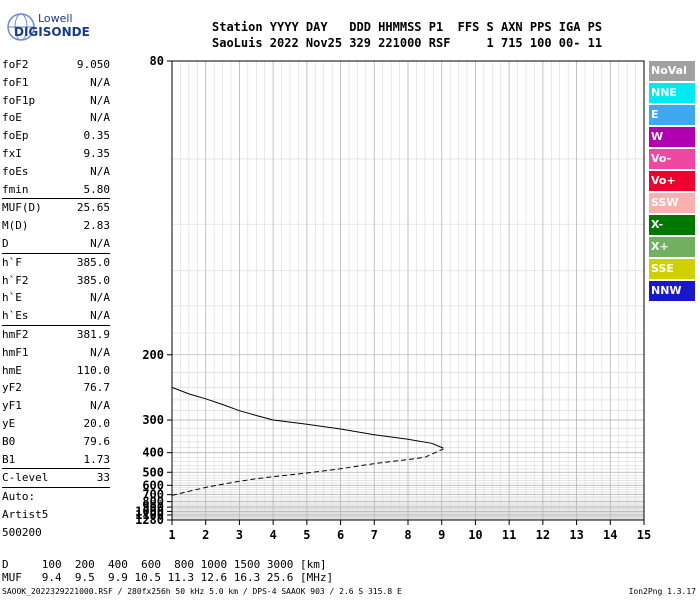 Image resolution: width=700 pixels, height=600 pixels. I want to click on x-tick-label: 12, so click(543, 535).